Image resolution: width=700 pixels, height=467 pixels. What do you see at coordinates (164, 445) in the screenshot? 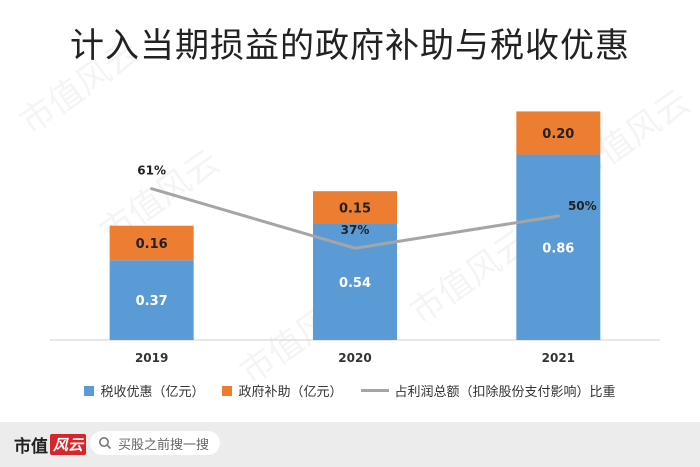
I see `search-placeholder: 买股之前搜一搜` at bounding box center [164, 445].